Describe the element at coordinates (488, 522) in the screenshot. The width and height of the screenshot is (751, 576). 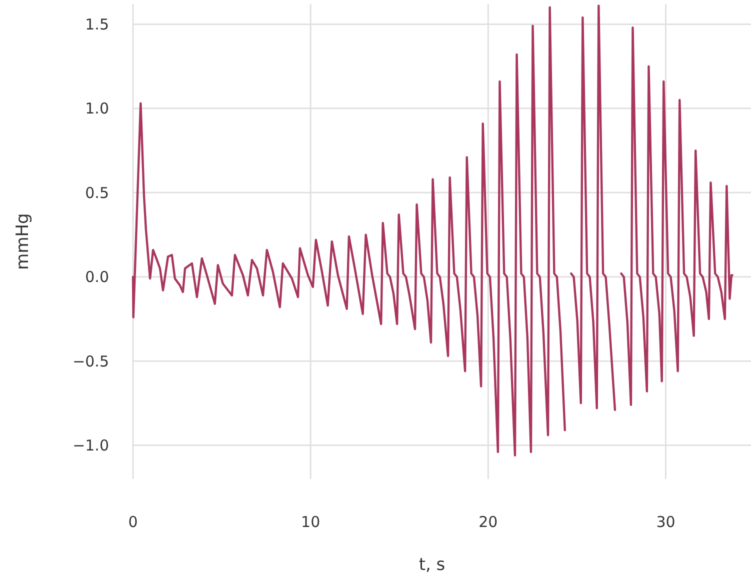
I see `x-tick-label: 20` at that location.